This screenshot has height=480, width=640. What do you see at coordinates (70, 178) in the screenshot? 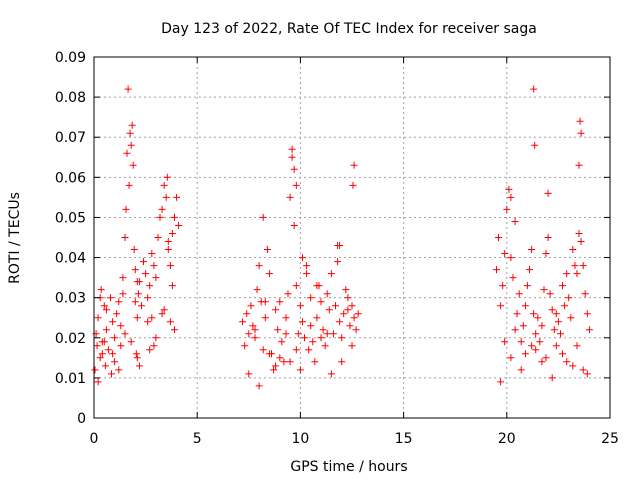
I see `y-tick-label: 0.06` at bounding box center [70, 178].